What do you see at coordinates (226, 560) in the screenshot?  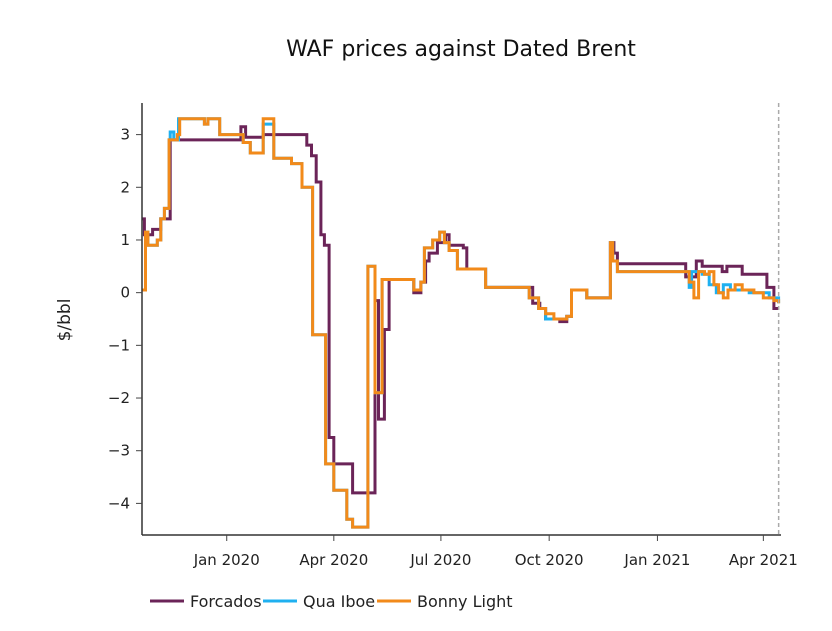 I see `x-tick-label: Jan 2020` at bounding box center [226, 560].